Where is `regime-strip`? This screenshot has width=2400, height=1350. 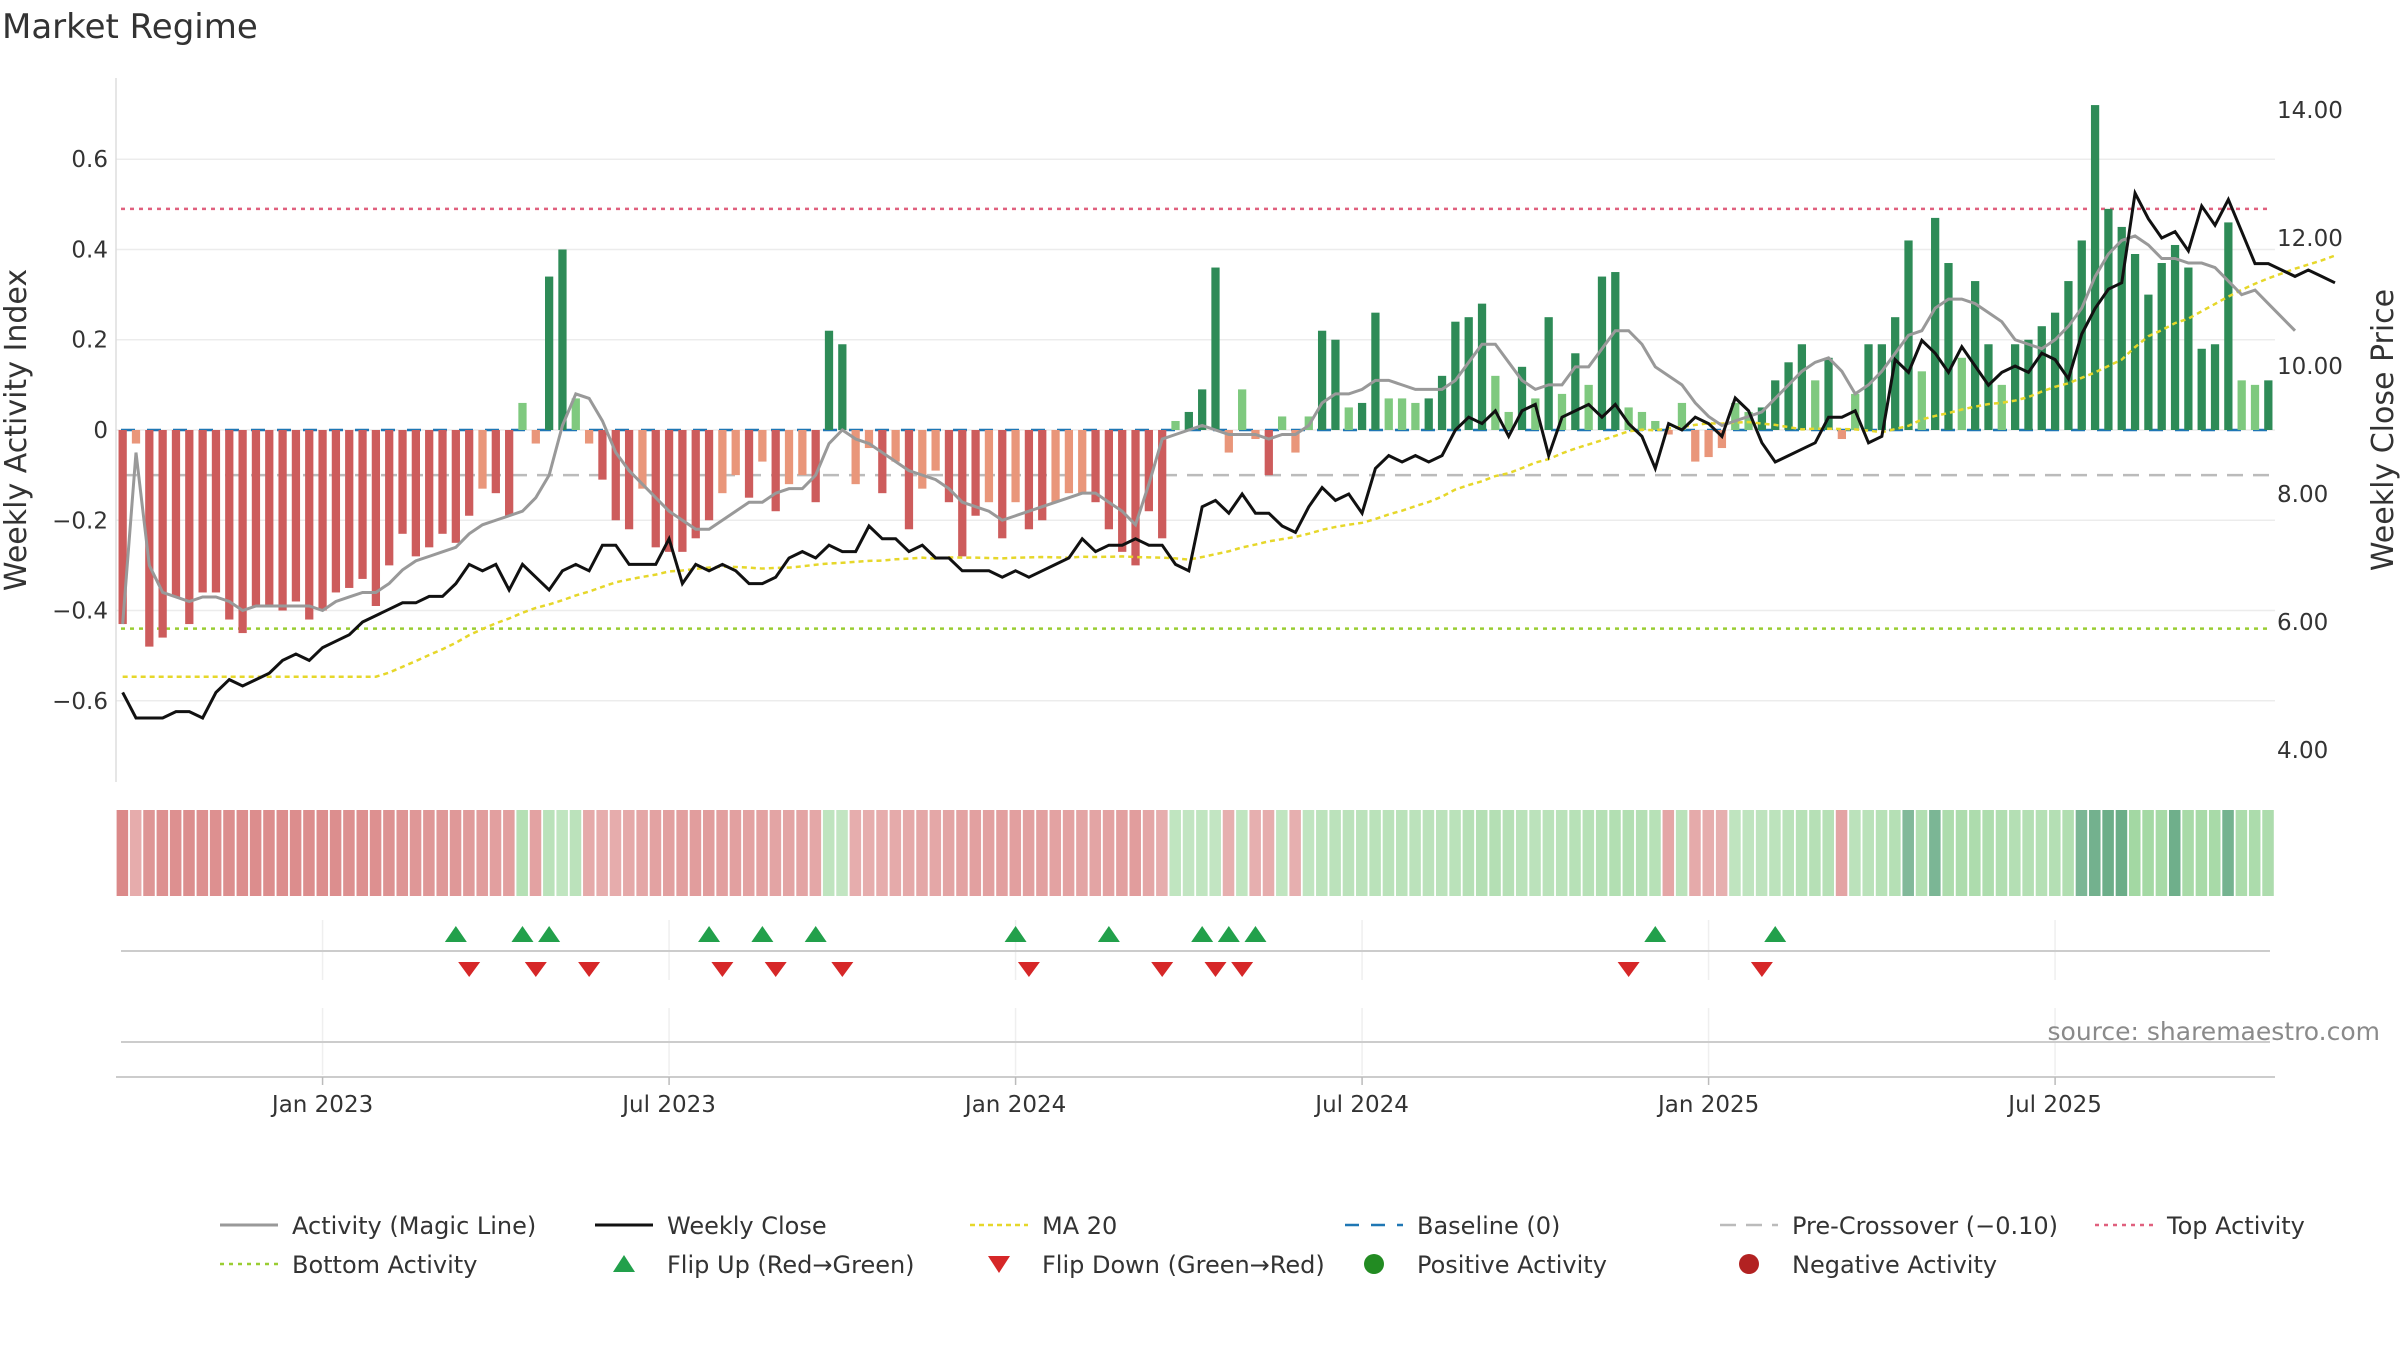
regime-strip is located at coordinates (1195, 853).